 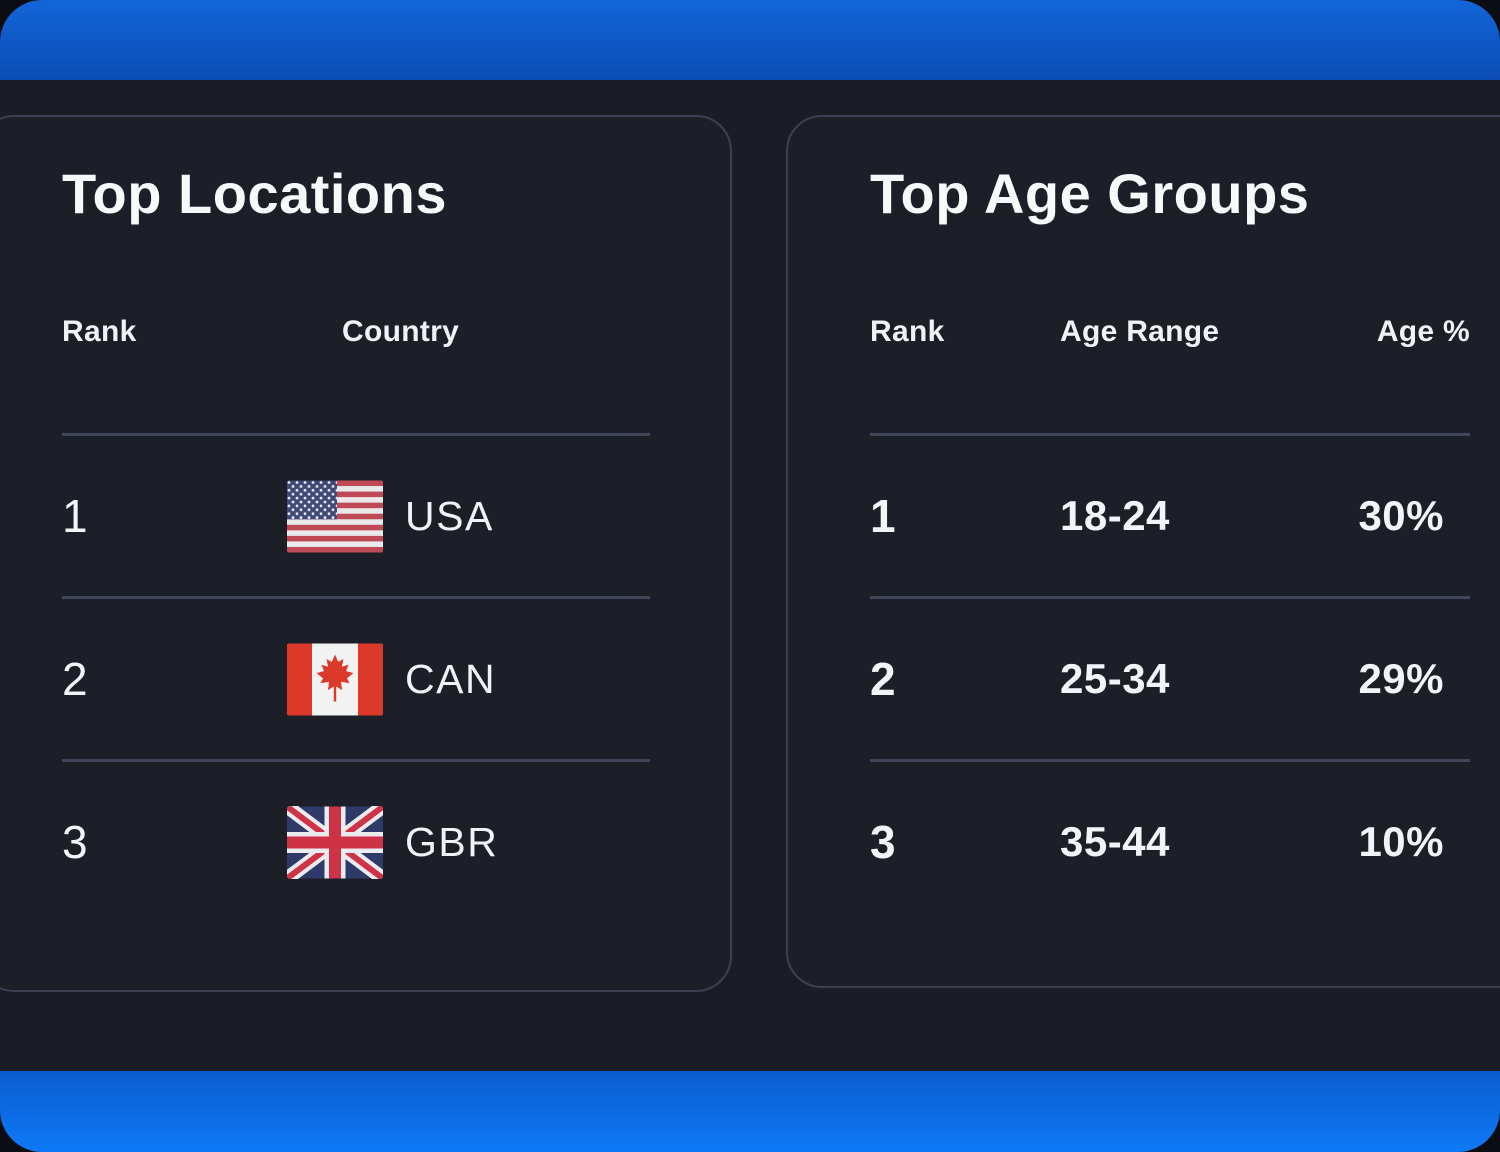 What do you see at coordinates (335, 679) in the screenshot?
I see `canada-flag-icon` at bounding box center [335, 679].